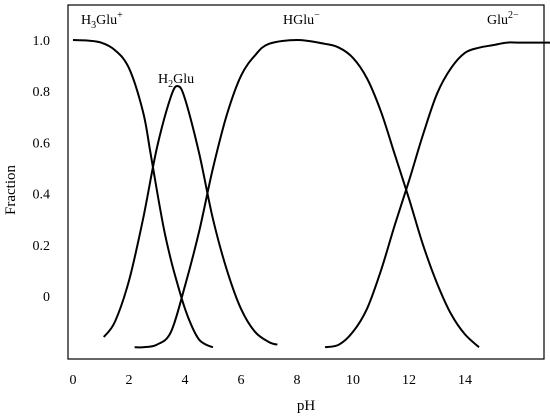 Image resolution: width=550 pixels, height=418 pixels. I want to click on y-tick-label: 0, so click(46, 297).